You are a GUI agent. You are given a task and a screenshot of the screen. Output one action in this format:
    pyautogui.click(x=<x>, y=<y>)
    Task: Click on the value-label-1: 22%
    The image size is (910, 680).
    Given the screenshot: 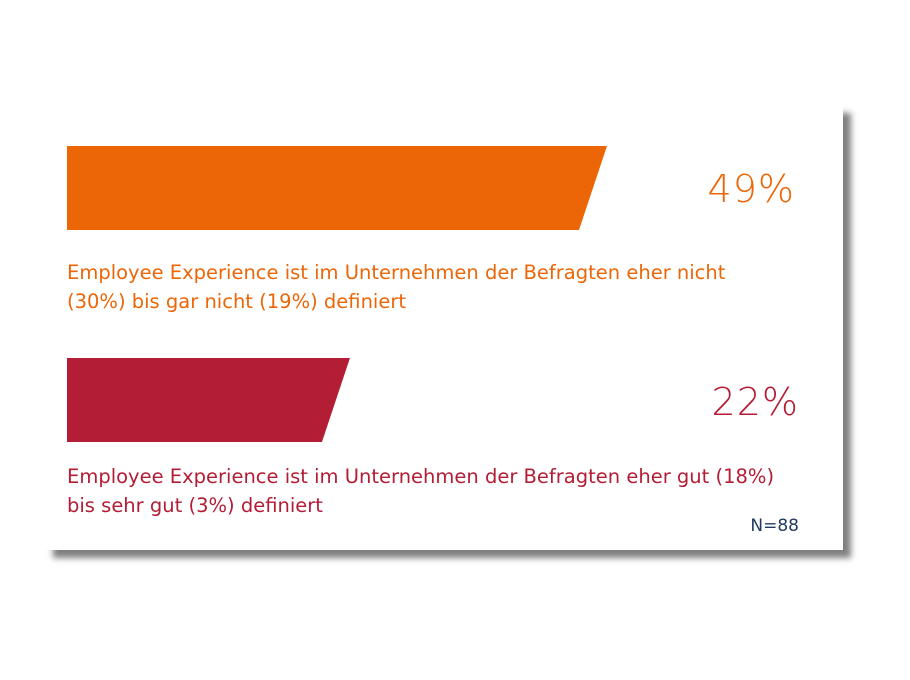 What is the action you would take?
    pyautogui.click(x=755, y=402)
    